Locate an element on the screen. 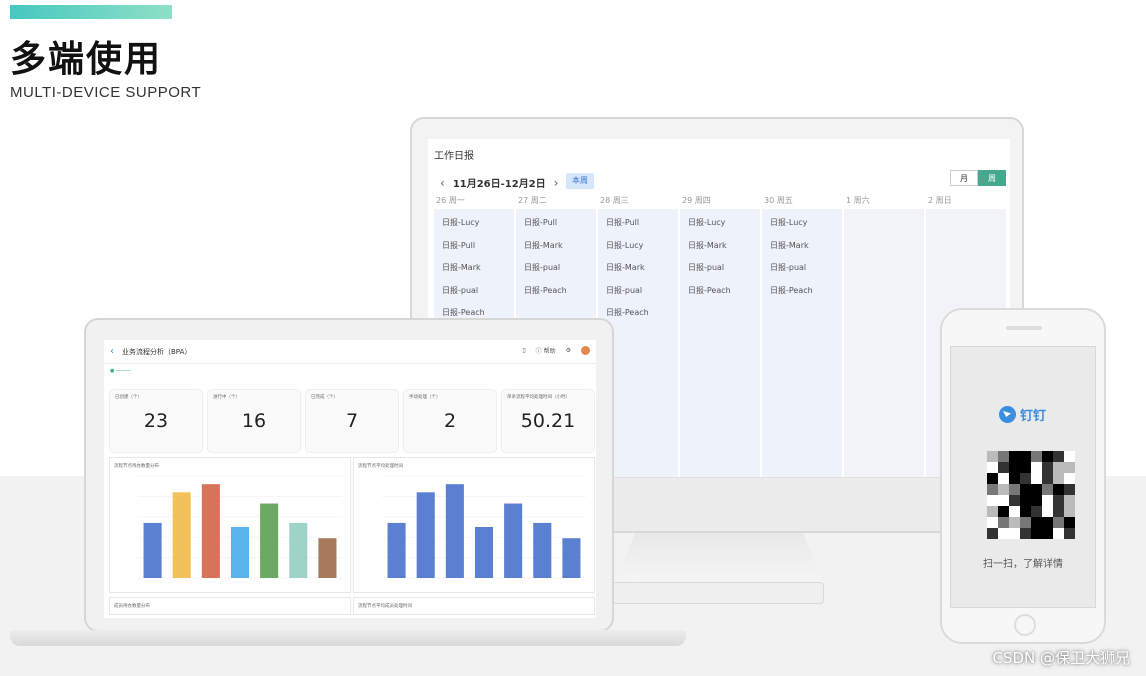 This screenshot has height=676, width=1146. avatar is located at coordinates (585, 350).